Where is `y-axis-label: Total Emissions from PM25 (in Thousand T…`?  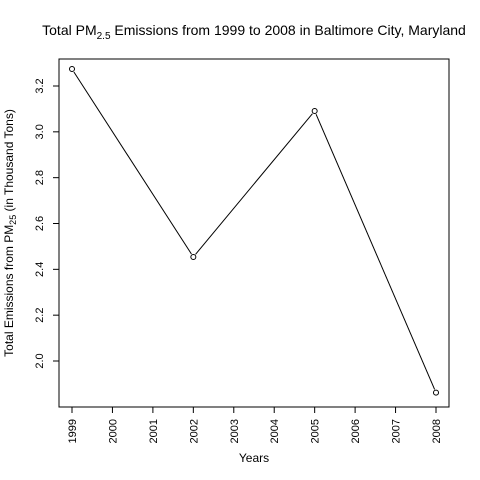 y-axis-label: Total Emissions from PM25 (in Thousand T… is located at coordinates (10, 233).